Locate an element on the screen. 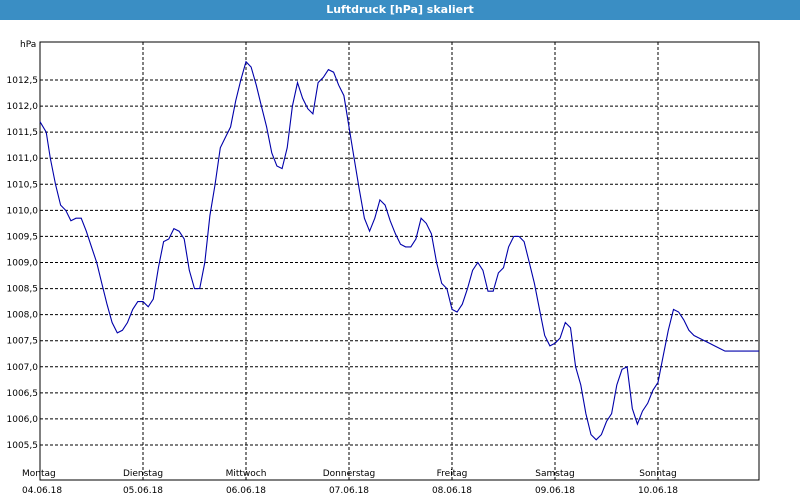  x-tick-day-label: Donnerstag is located at coordinates (349, 474).